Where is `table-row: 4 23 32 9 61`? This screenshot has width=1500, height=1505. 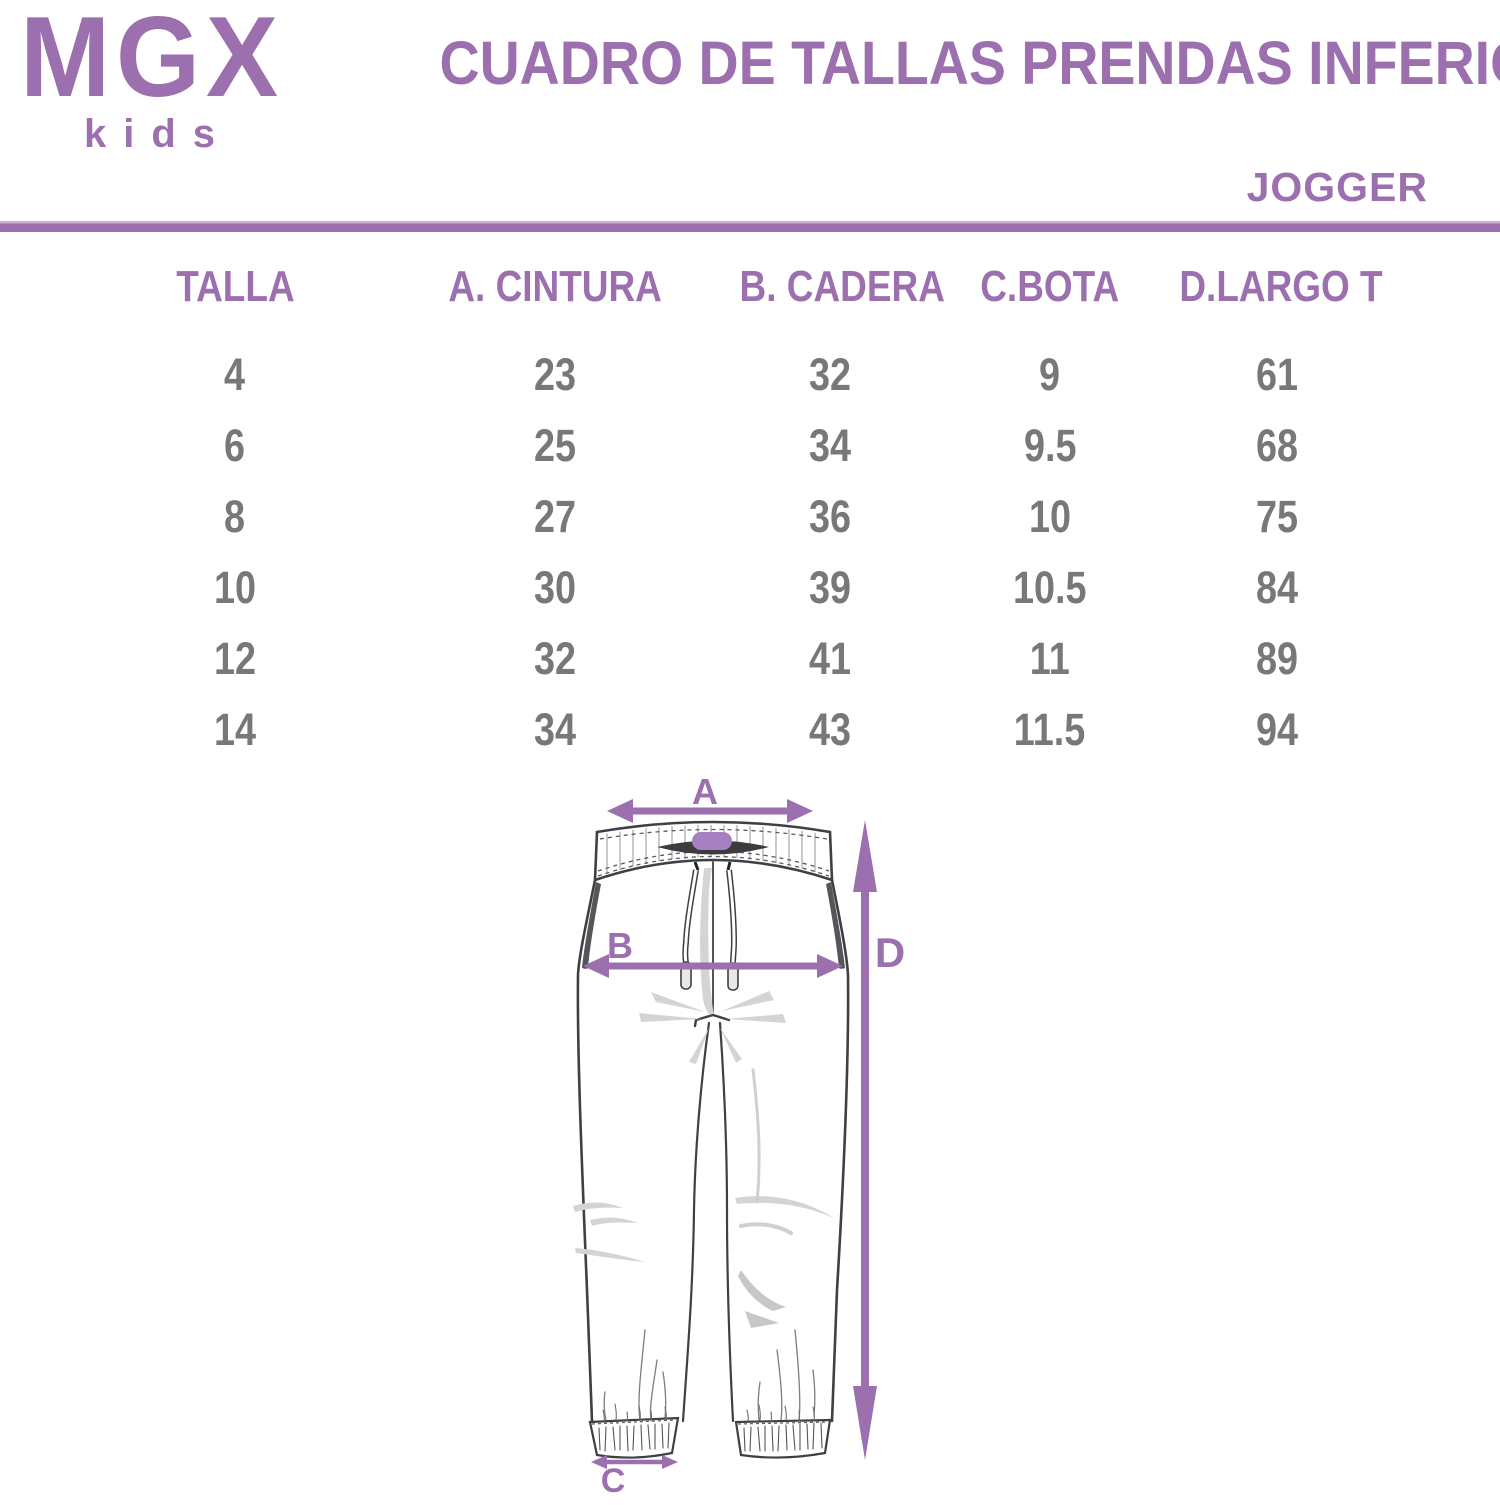 table-row: 4 23 32 9 61 is located at coordinates (737, 374).